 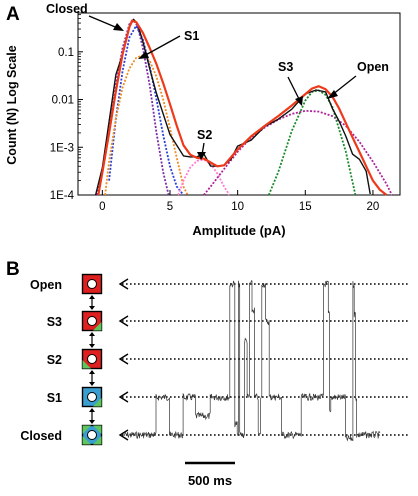 What do you see at coordinates (238, 230) in the screenshot?
I see `x-axis-title: Amplitude (pA)` at bounding box center [238, 230].